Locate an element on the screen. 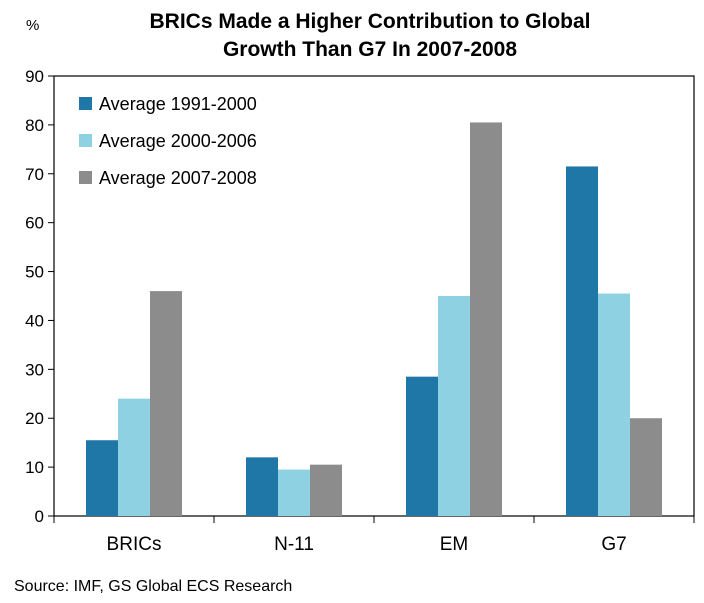 Image resolution: width=704 pixels, height=603 pixels. y-tick-label: 60 is located at coordinates (34, 223).